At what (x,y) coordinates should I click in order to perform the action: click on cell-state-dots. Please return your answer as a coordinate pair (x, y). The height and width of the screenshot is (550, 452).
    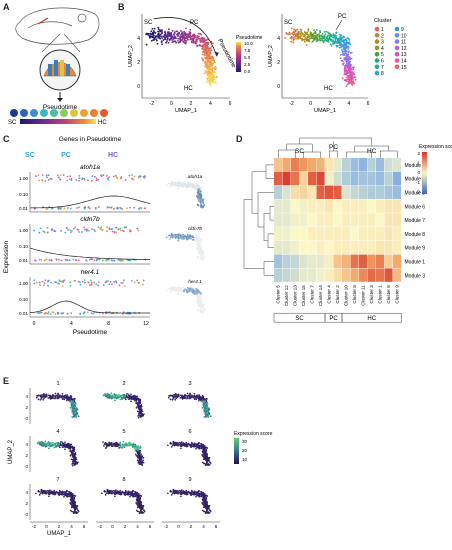
    Looking at the image, I should click on (59, 113).